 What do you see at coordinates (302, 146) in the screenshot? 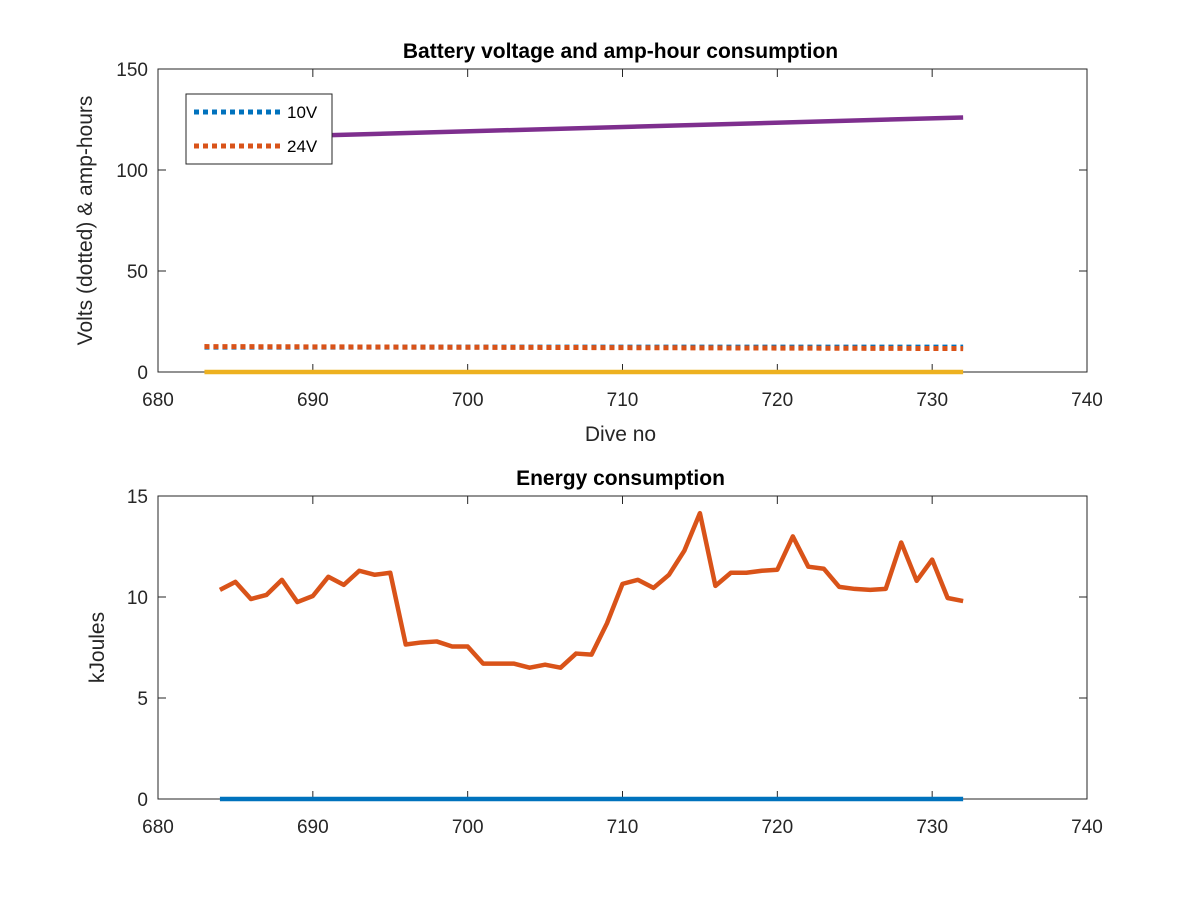
I see `legend-label-24v: 24V` at bounding box center [302, 146].